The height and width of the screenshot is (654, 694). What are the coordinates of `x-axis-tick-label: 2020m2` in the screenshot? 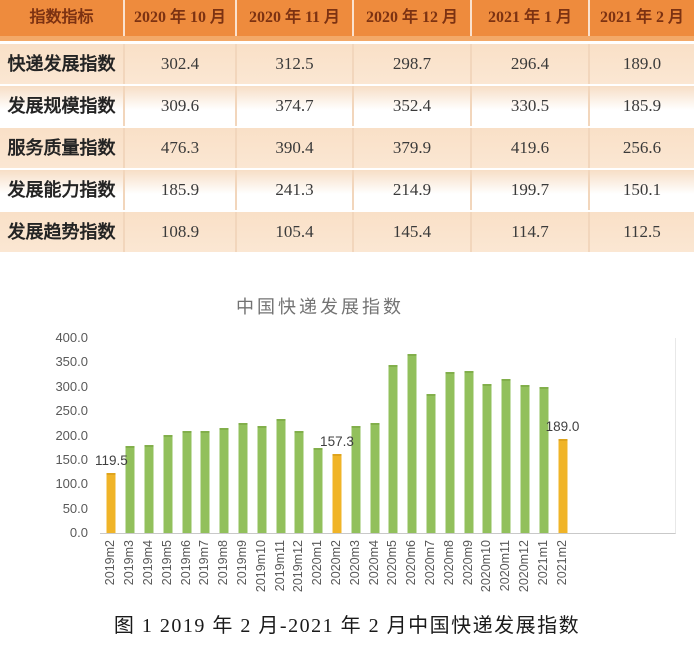 It's located at (335, 563).